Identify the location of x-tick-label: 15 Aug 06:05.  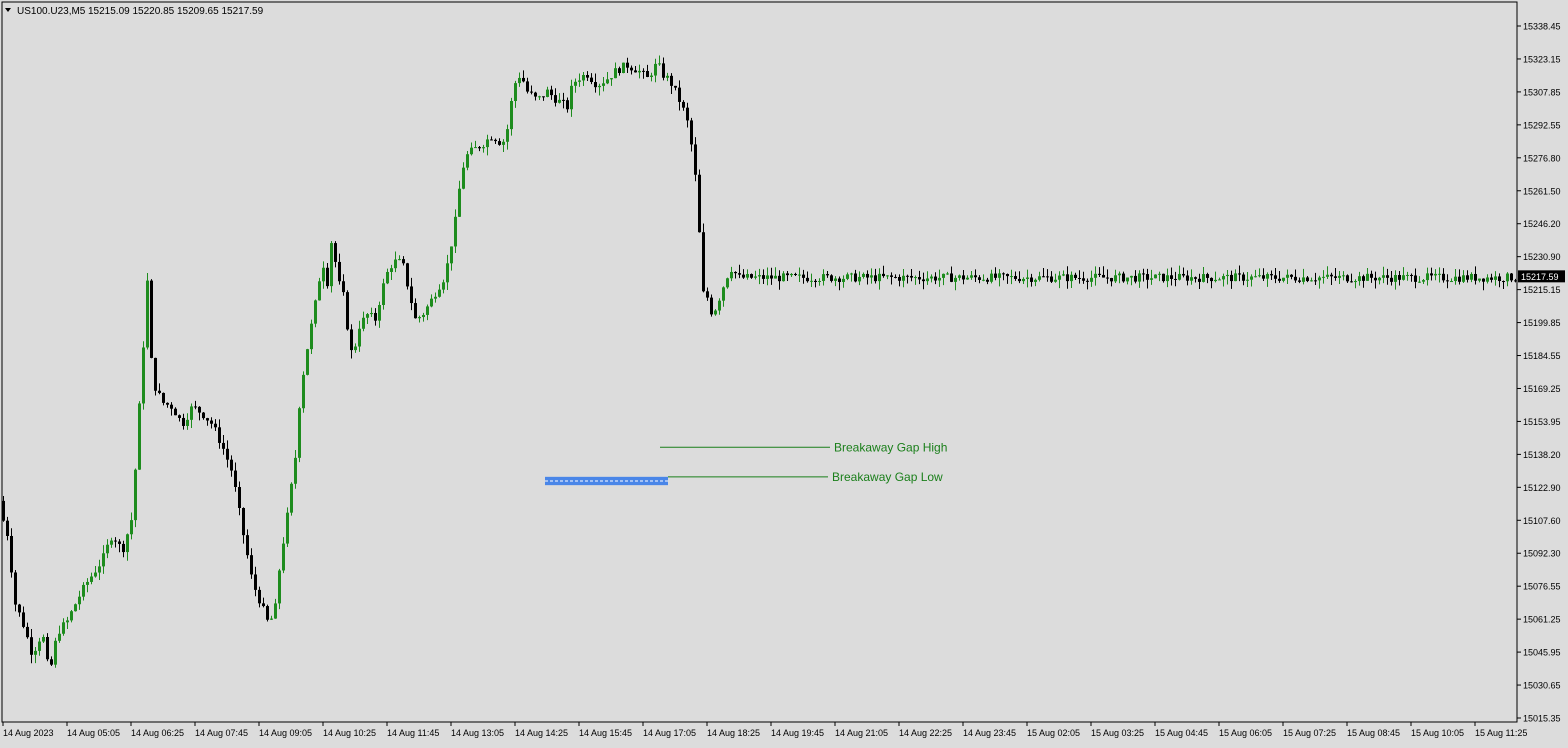
(1245, 733).